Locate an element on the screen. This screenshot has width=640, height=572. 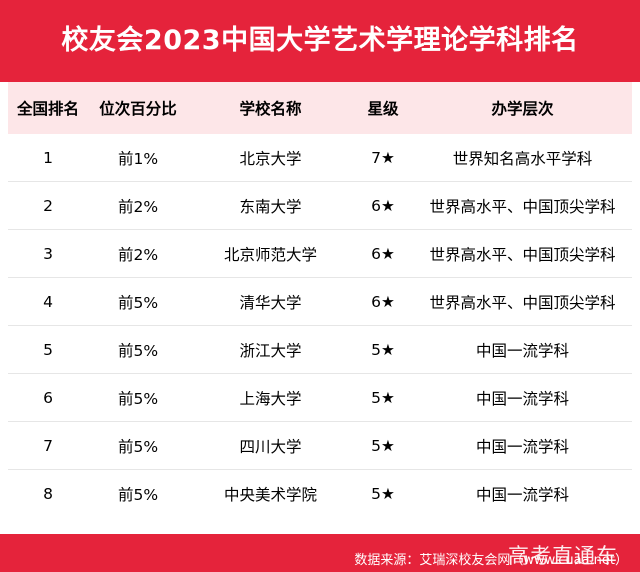
cell-rank: 7 is located at coordinates (48, 445).